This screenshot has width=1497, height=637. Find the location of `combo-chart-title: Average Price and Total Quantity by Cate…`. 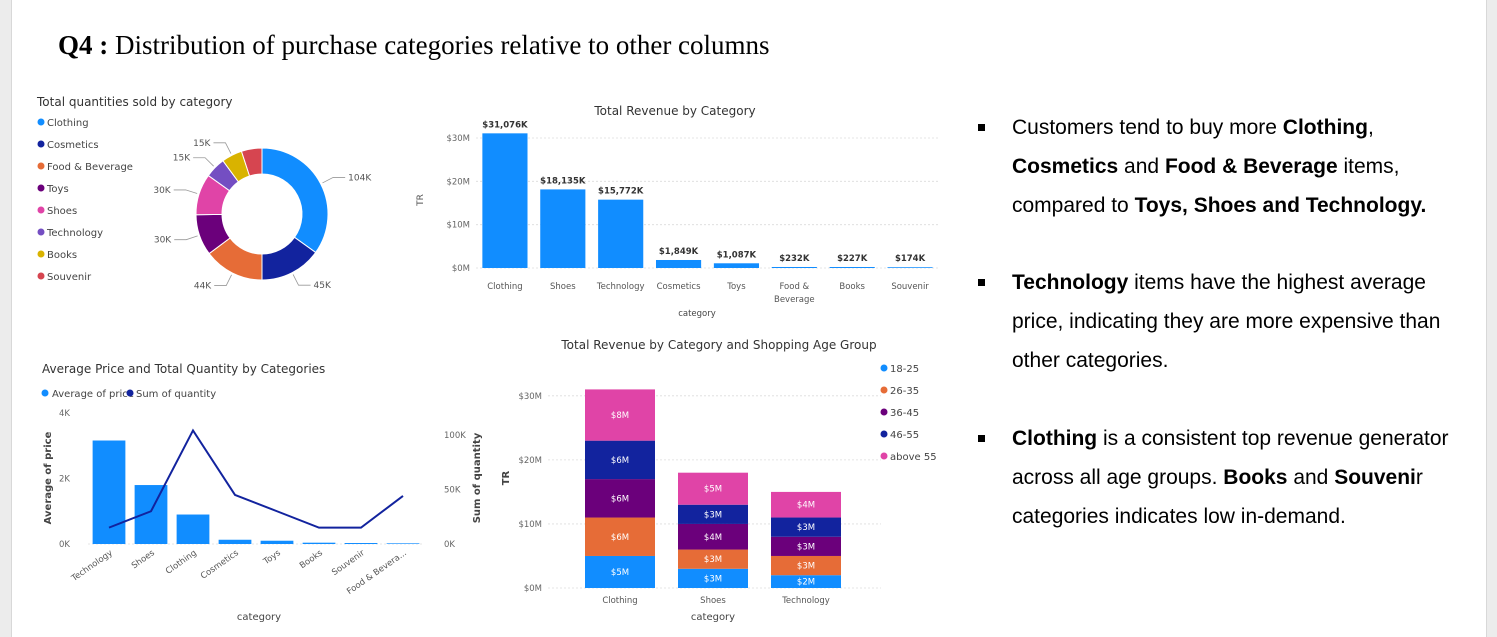

combo-chart-title: Average Price and Total Quantity by Cate… is located at coordinates (183, 369).